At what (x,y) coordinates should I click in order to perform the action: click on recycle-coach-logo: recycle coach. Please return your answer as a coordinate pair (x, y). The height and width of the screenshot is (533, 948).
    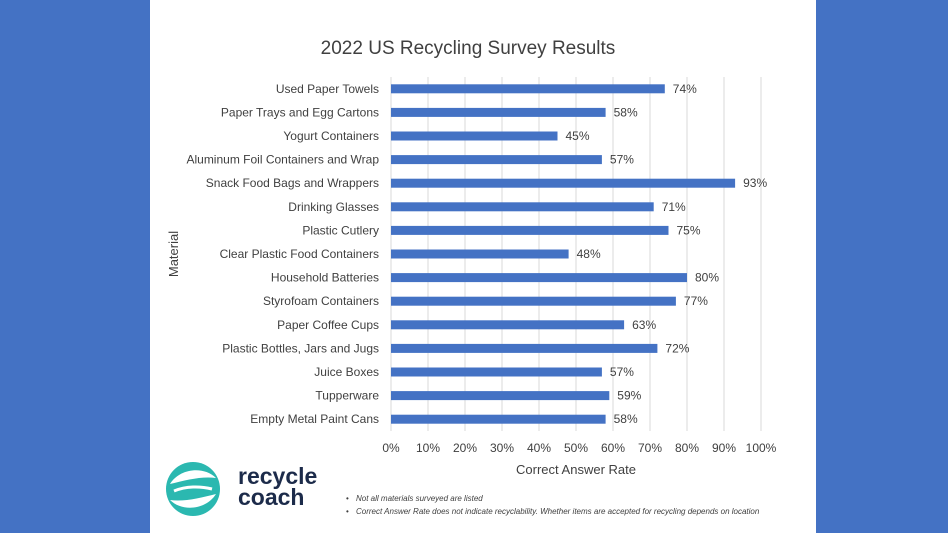
    Looking at the image, I should click on (249, 490).